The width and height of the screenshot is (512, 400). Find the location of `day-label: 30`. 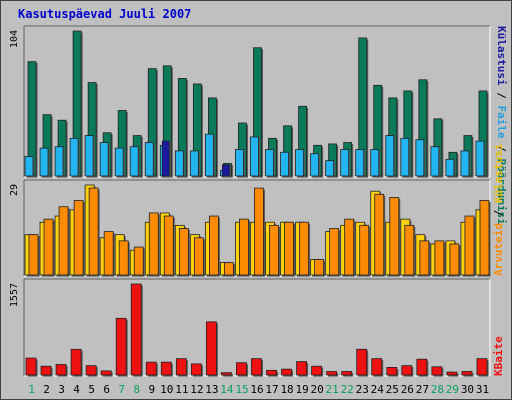

day-label: 30 is located at coordinates (467, 389).